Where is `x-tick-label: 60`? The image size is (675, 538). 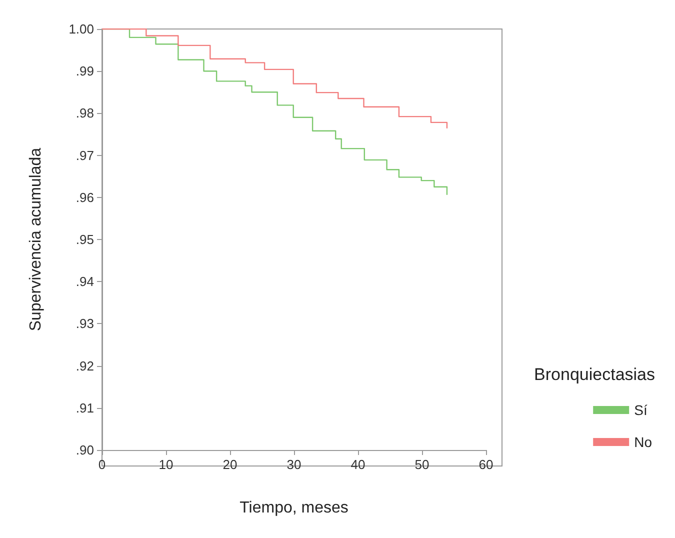 x-tick-label: 60 is located at coordinates (486, 464).